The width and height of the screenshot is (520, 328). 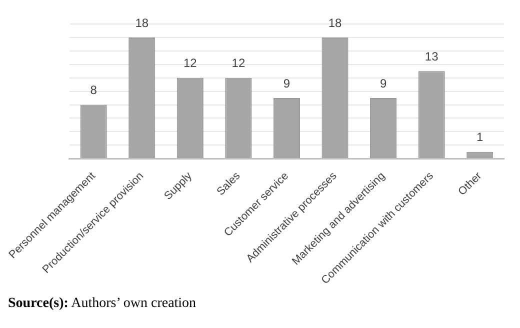 I want to click on data-label: 13, so click(x=431, y=56).